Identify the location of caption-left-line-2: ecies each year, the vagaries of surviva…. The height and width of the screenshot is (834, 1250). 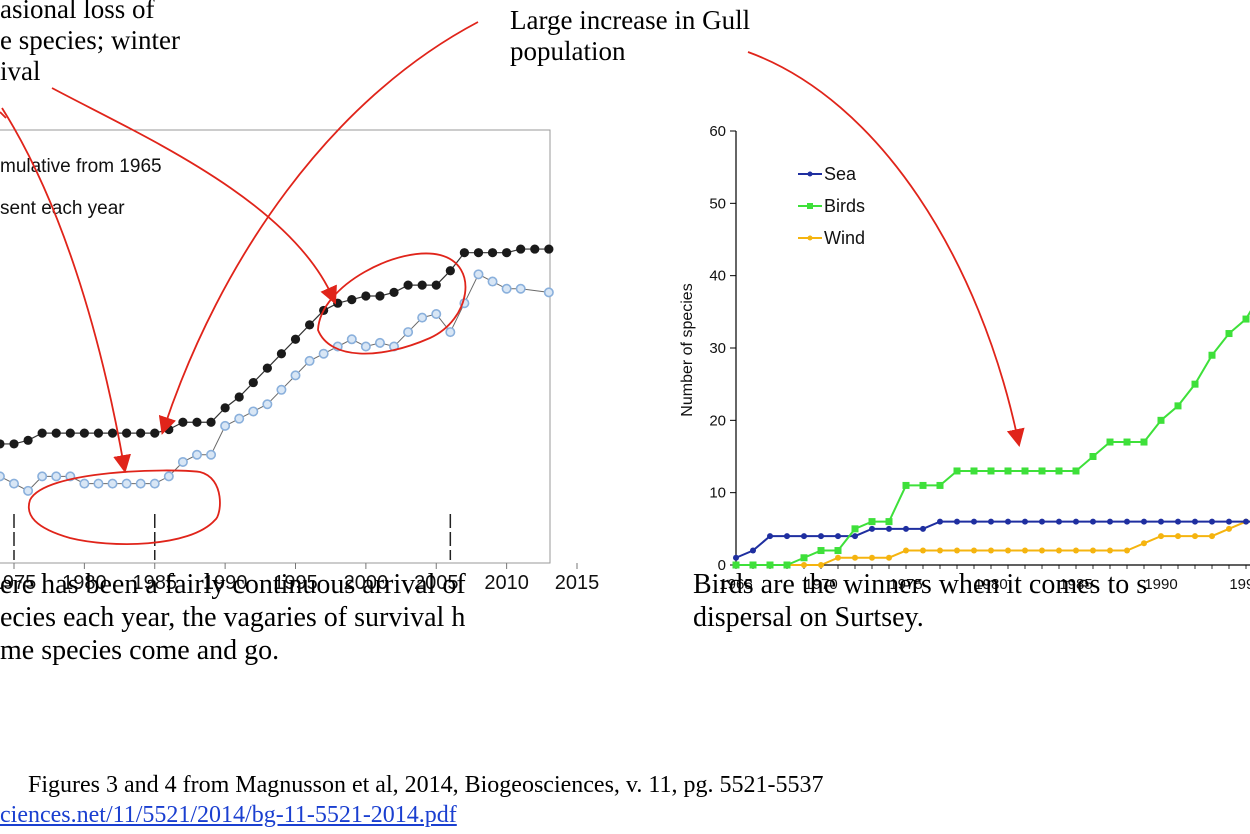
(233, 617).